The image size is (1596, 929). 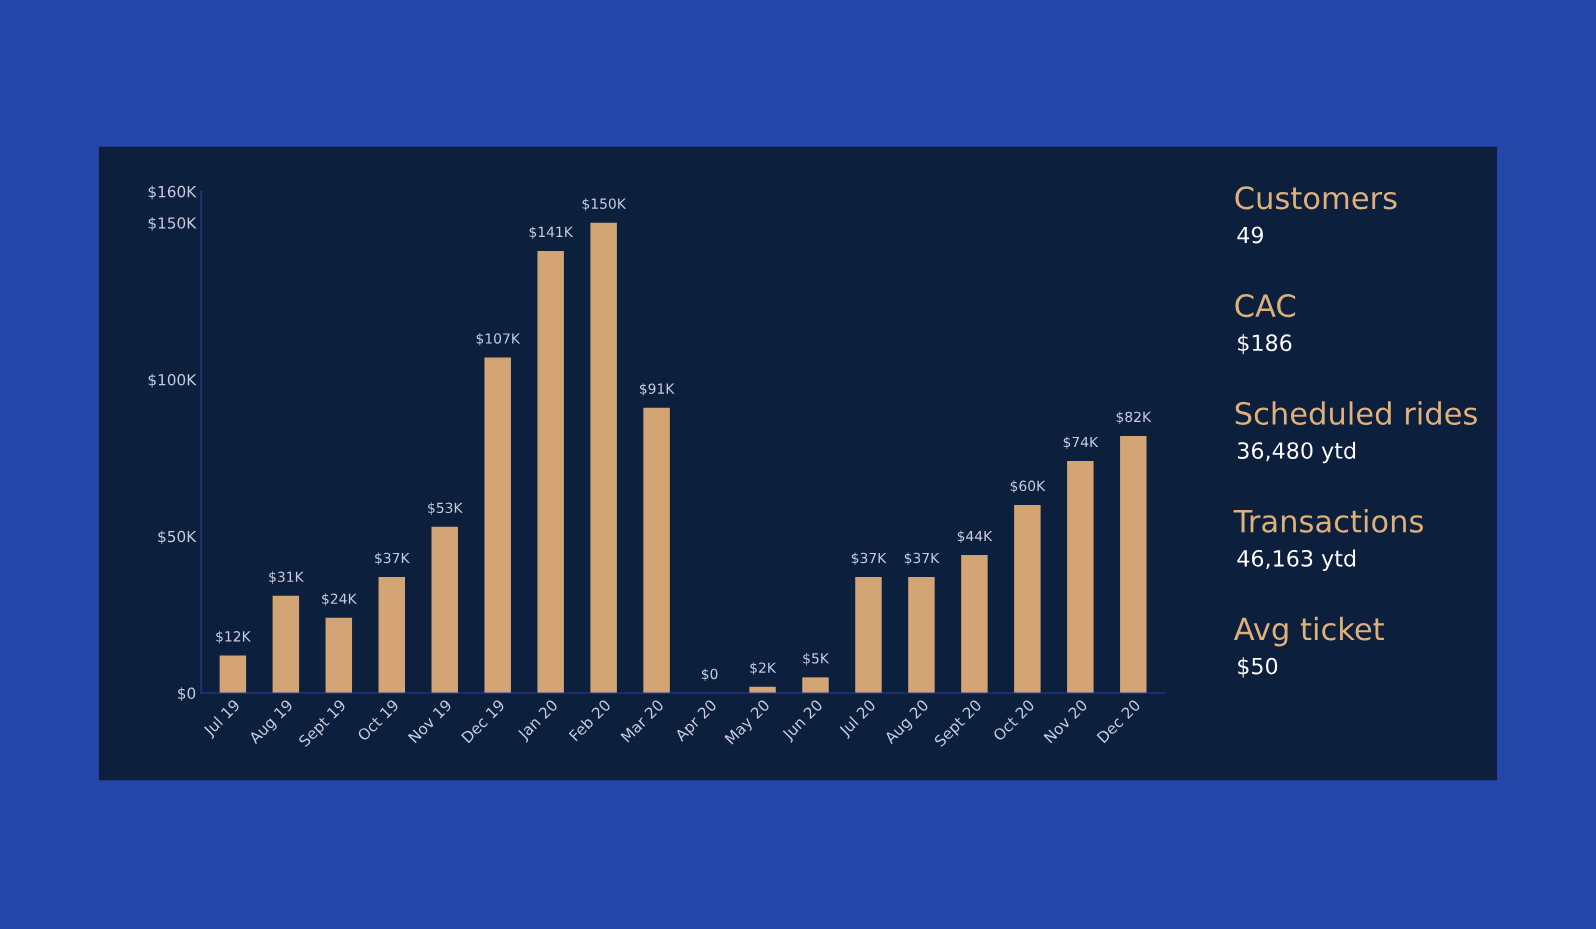 I want to click on y-tick-label: $50K, so click(x=177, y=537).